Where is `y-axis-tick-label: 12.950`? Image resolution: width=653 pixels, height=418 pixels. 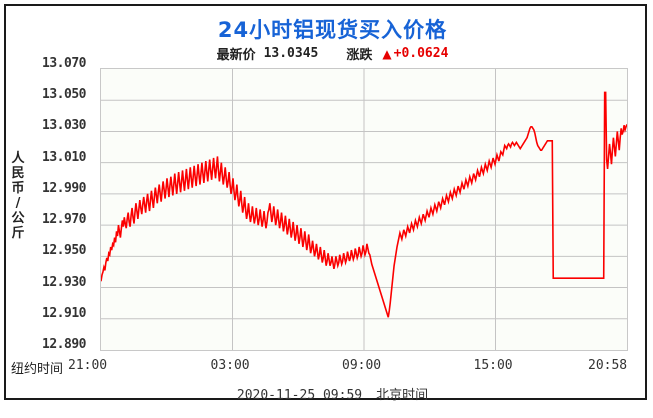
y-axis-tick-label: 12.950 is located at coordinates (64, 251).